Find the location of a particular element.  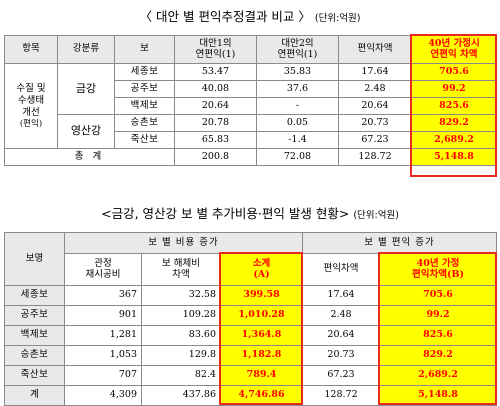

weir-name: 백제보 is located at coordinates (144, 106).